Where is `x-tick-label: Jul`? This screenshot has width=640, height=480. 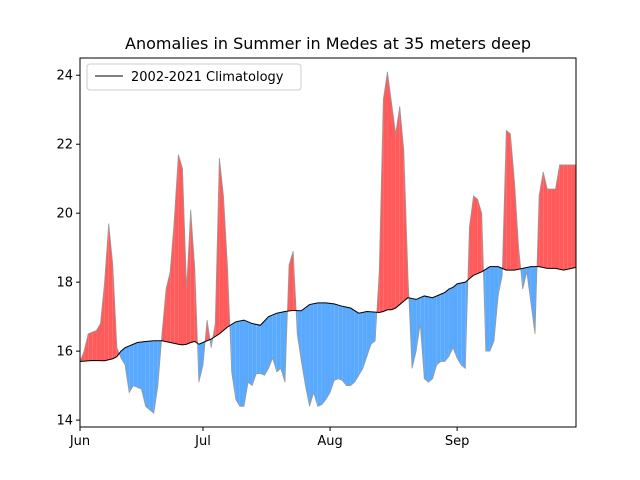 x-tick-label: Jul is located at coordinates (202, 441).